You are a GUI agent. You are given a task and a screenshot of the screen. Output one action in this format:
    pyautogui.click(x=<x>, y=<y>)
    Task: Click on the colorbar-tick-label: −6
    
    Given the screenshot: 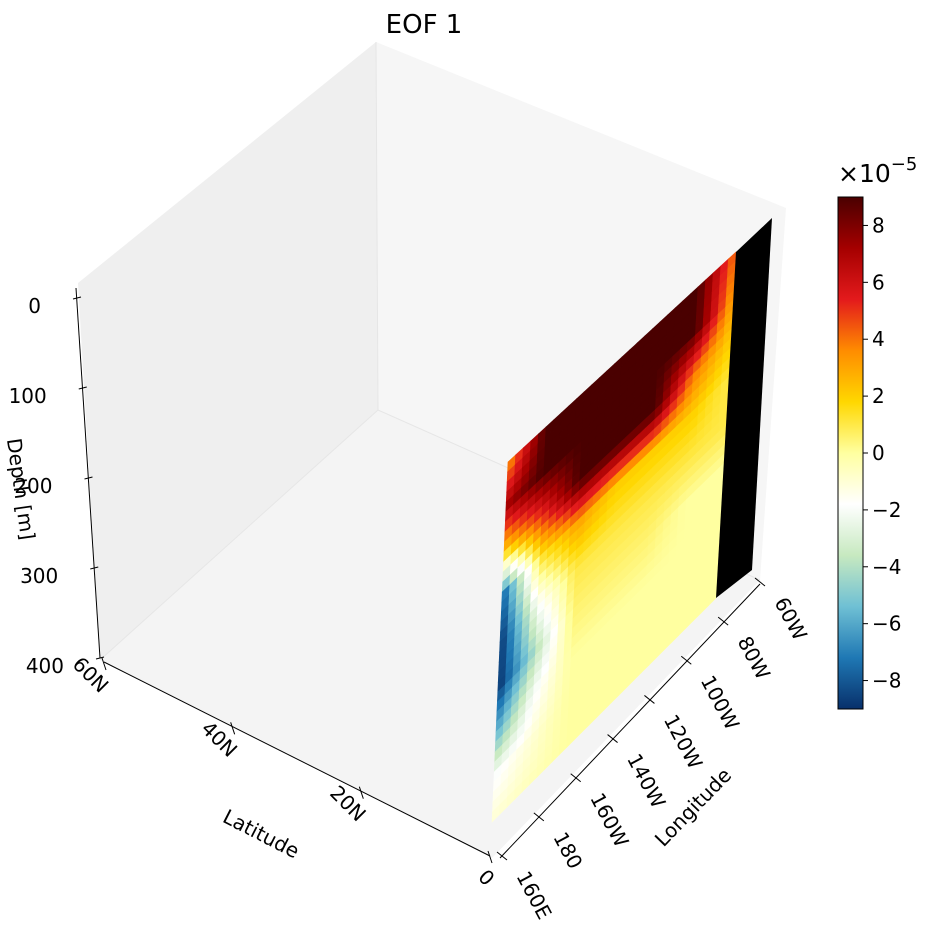 What is the action you would take?
    pyautogui.click(x=886, y=624)
    